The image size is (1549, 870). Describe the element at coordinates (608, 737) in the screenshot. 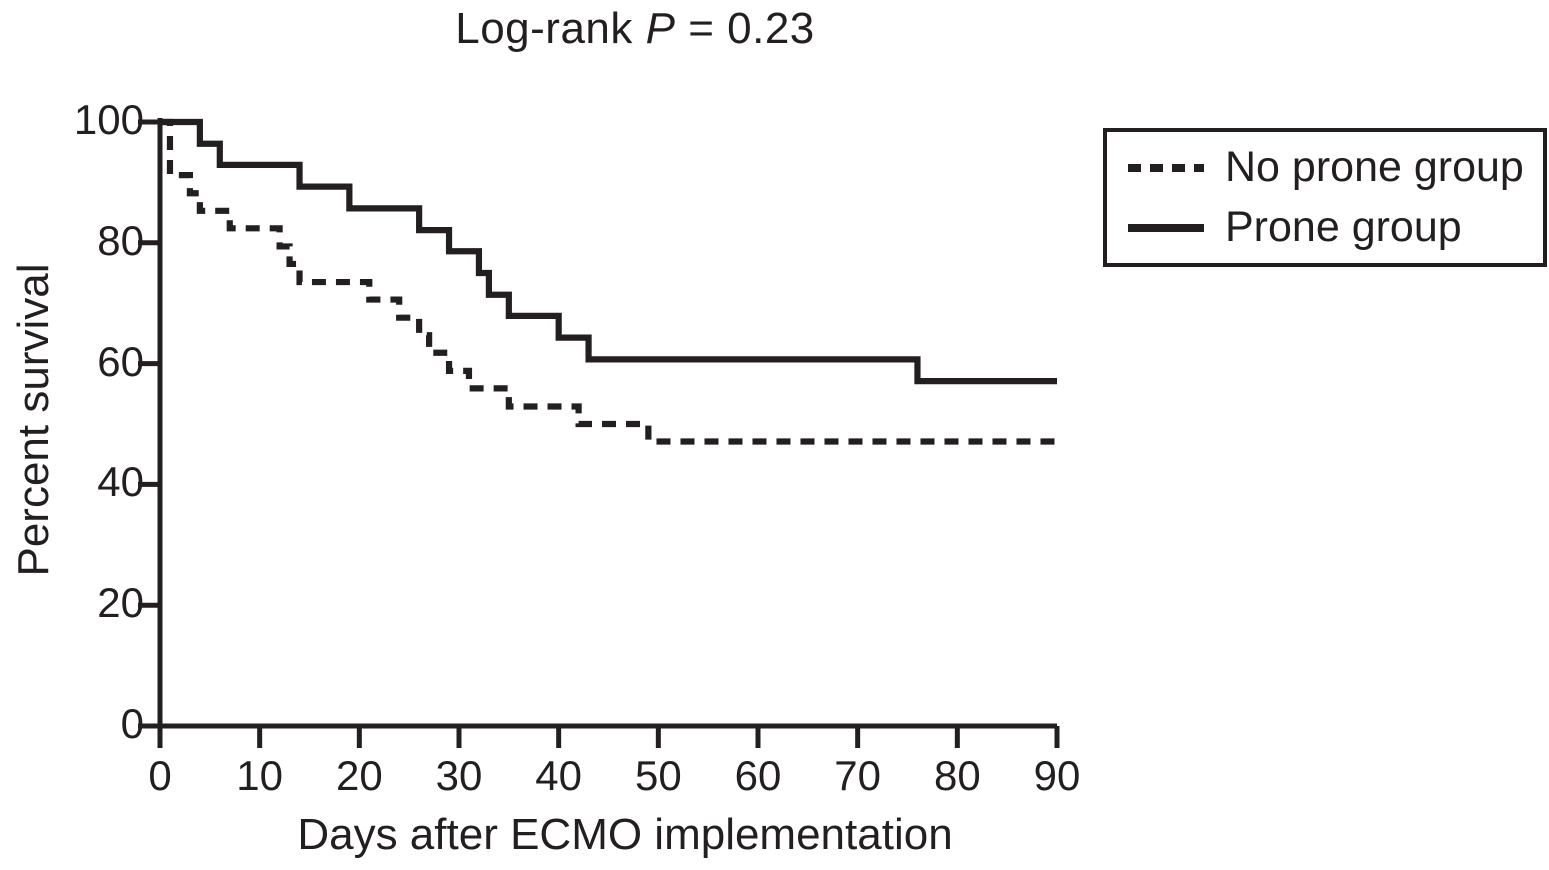

I see `x-axis-ticks` at that location.